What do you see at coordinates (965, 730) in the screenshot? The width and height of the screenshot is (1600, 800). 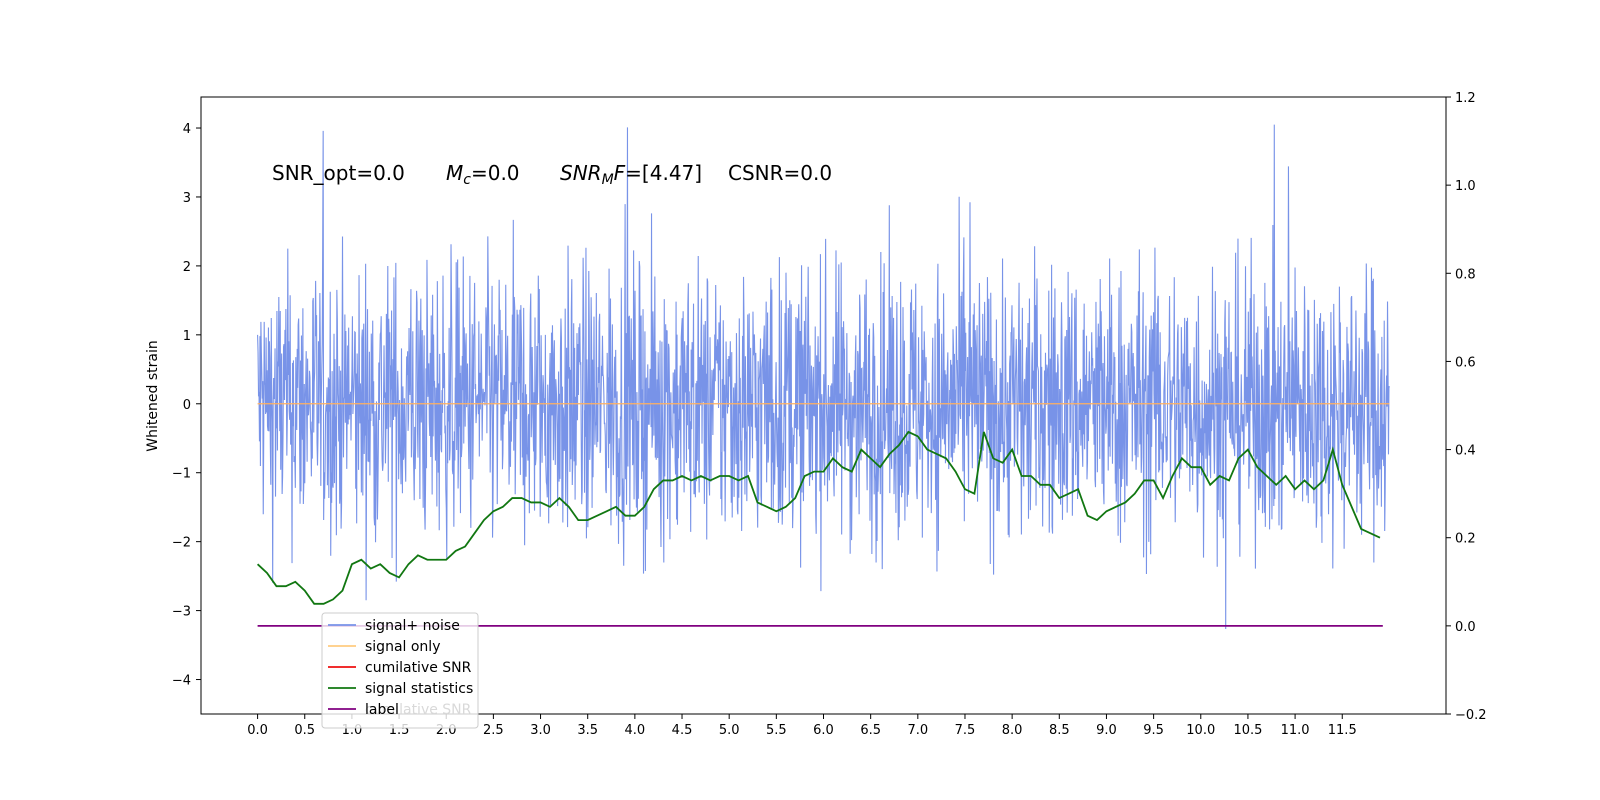 I see `x-tick-label: 7.5` at bounding box center [965, 730].